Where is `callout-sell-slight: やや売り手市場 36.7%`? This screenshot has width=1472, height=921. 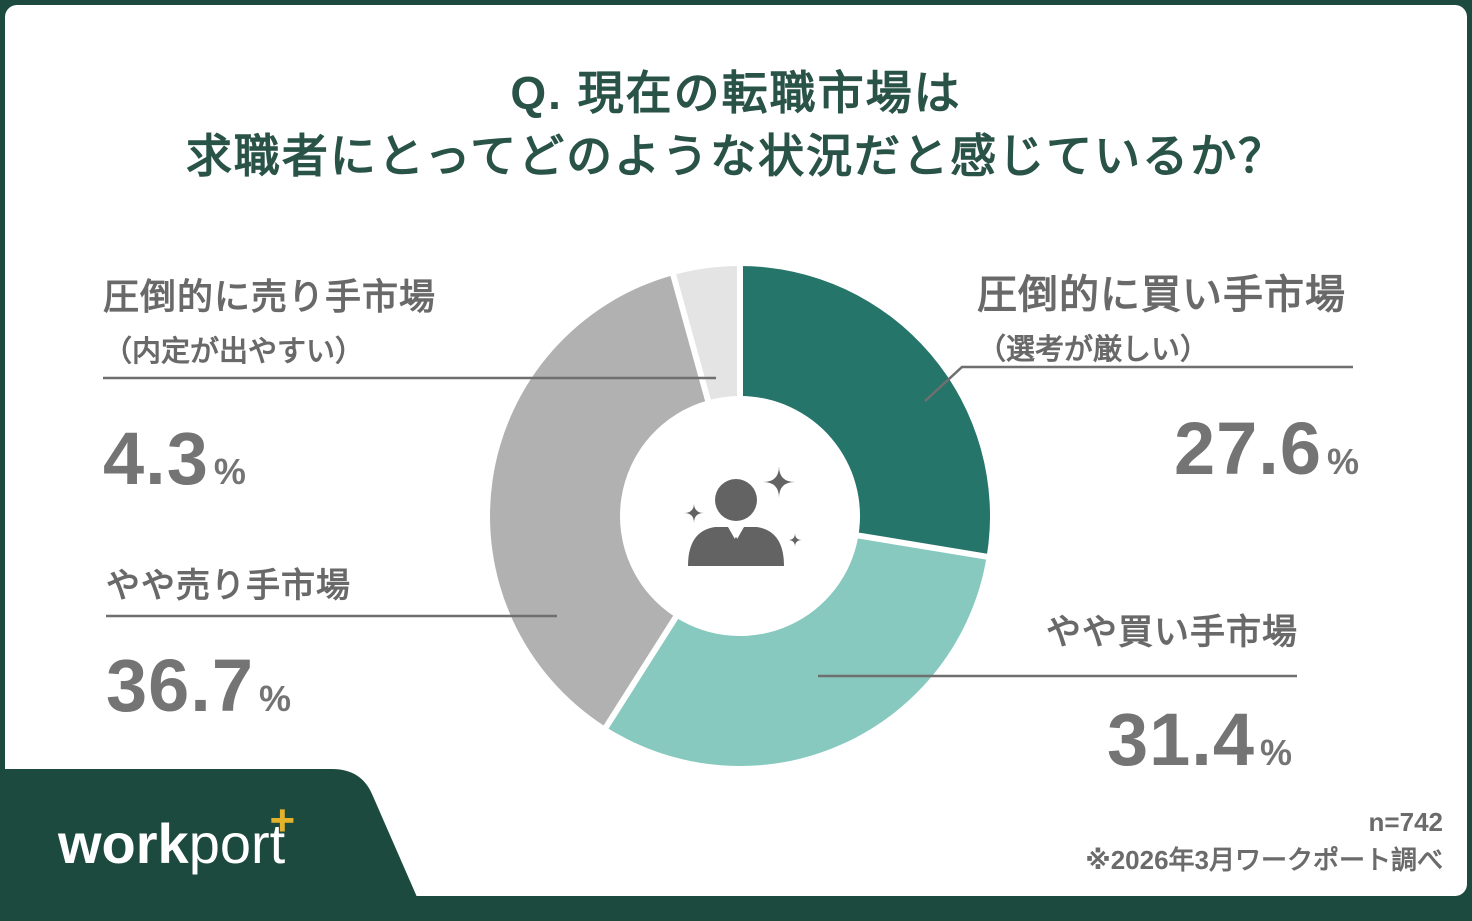 callout-sell-slight: やや売り手市場 36.7% is located at coordinates (346, 640).